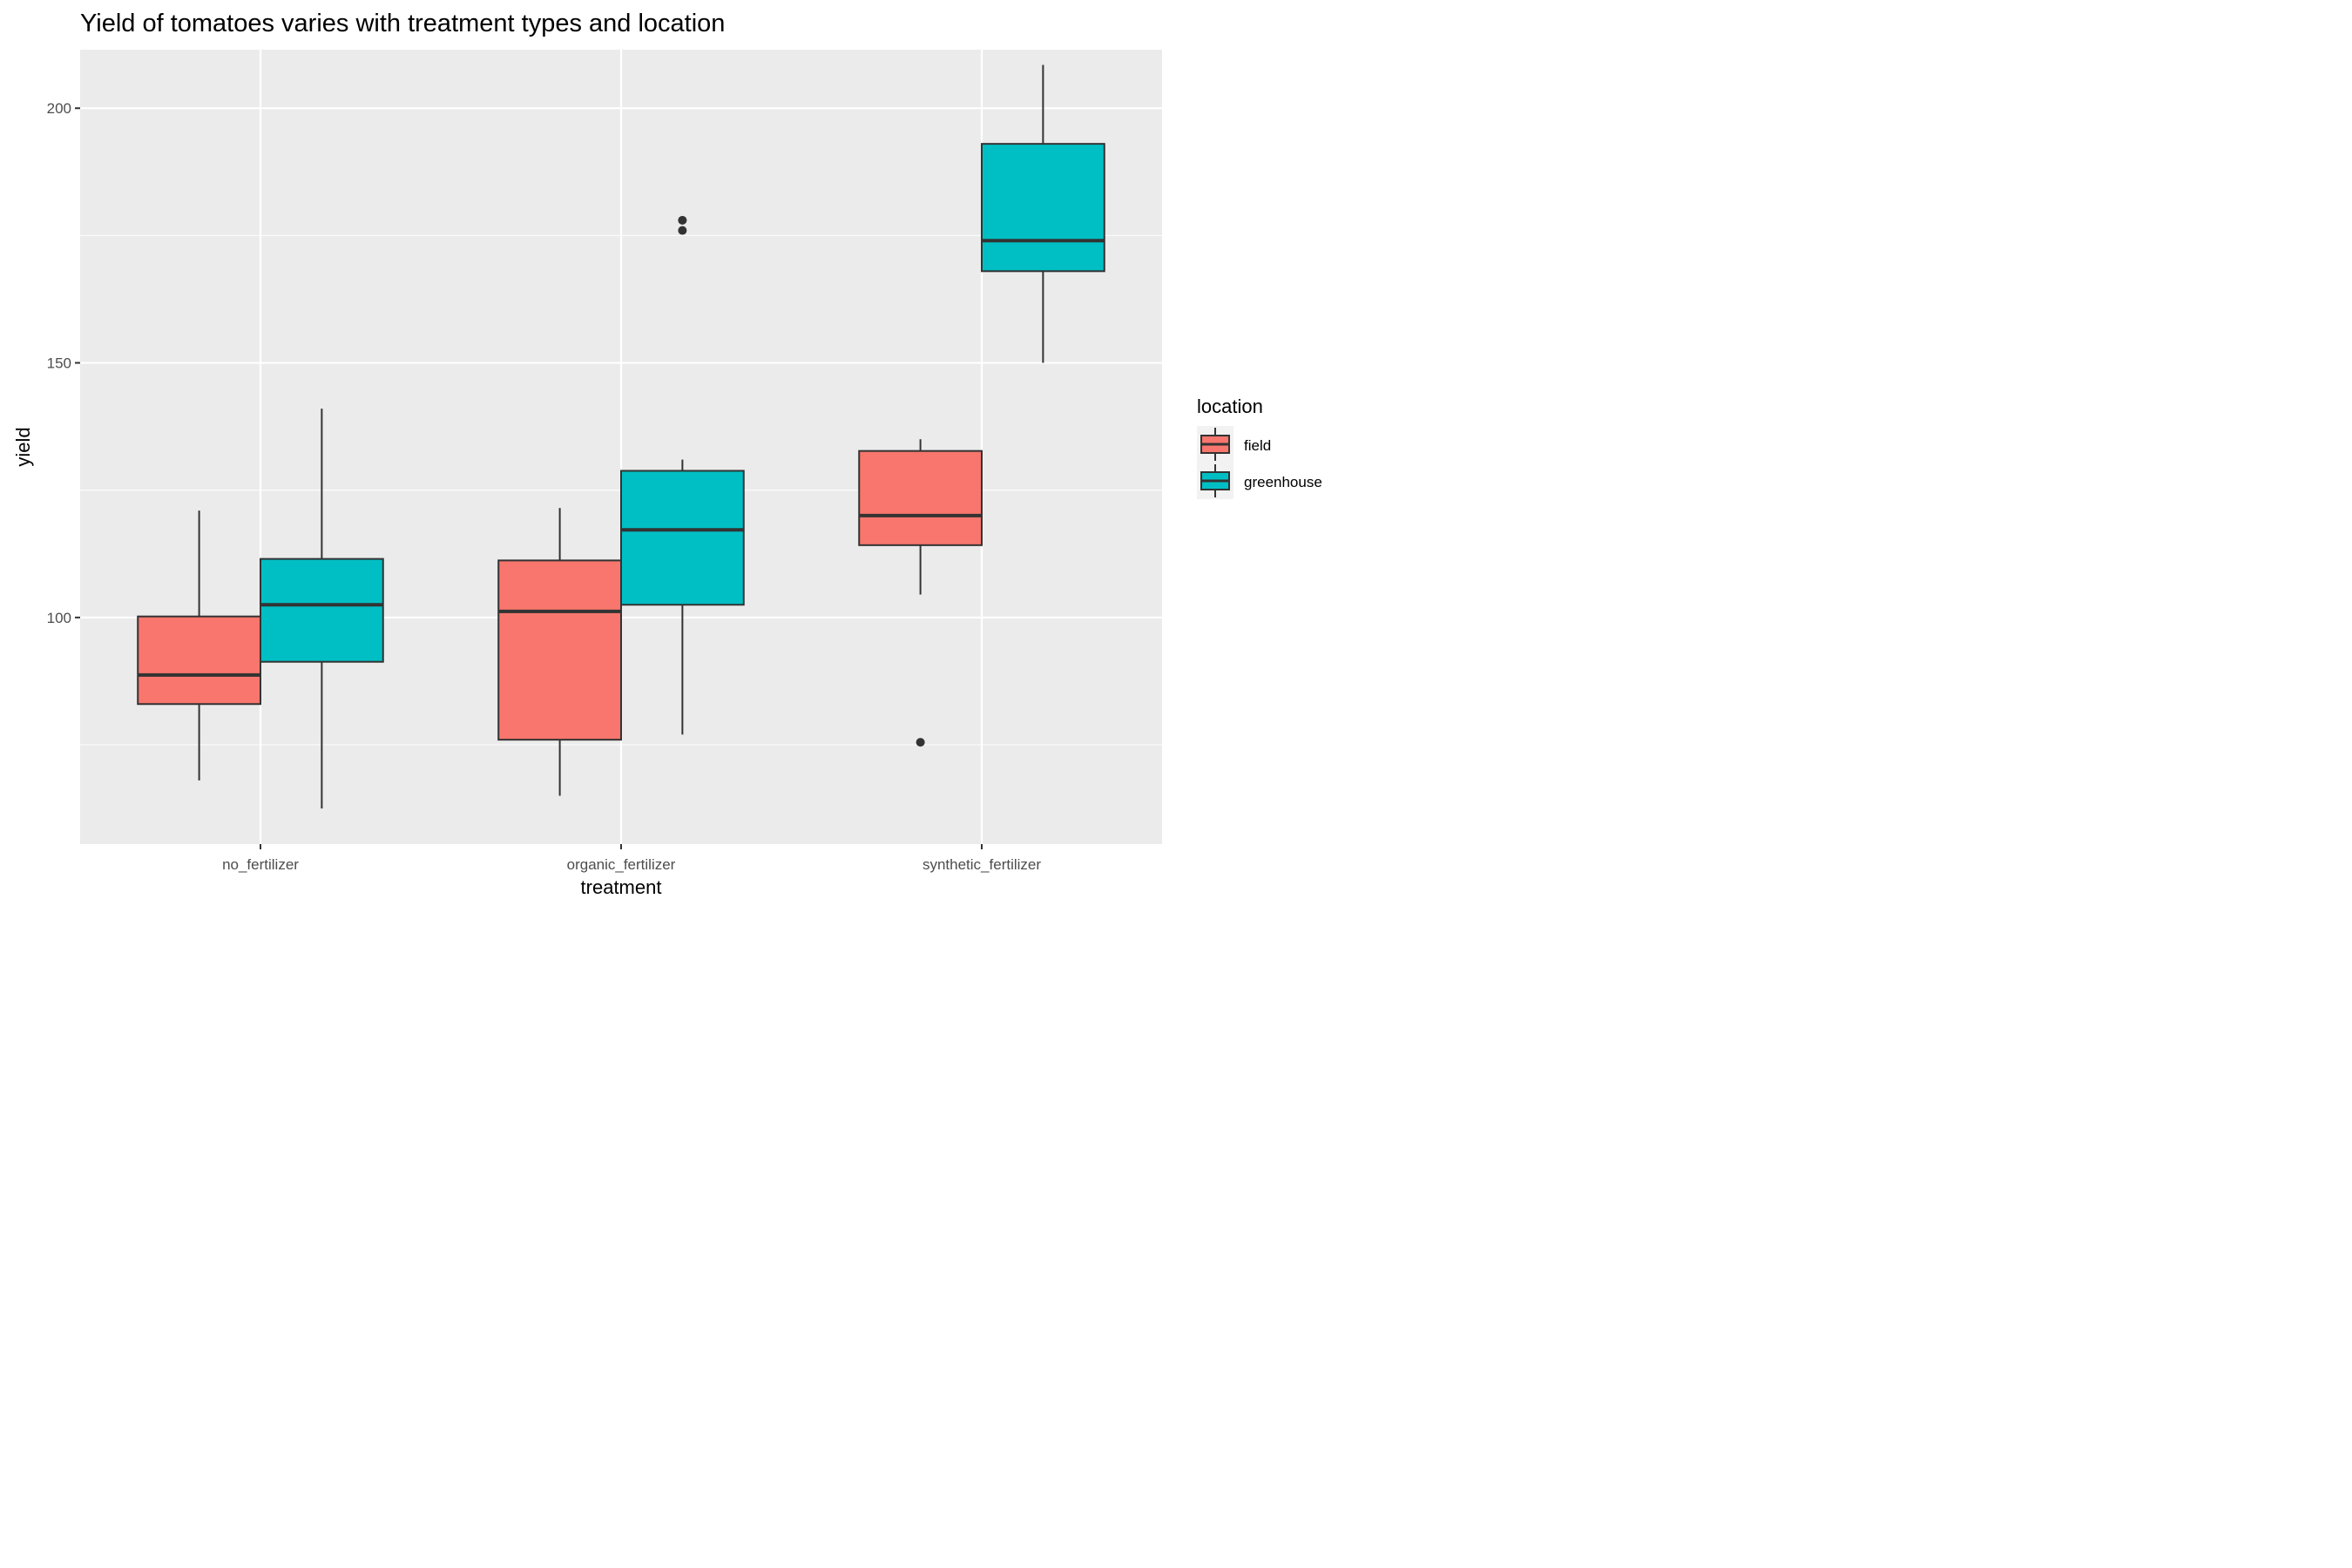 The width and height of the screenshot is (2352, 1568). What do you see at coordinates (59, 109) in the screenshot?
I see `y-tick-label: 200` at bounding box center [59, 109].